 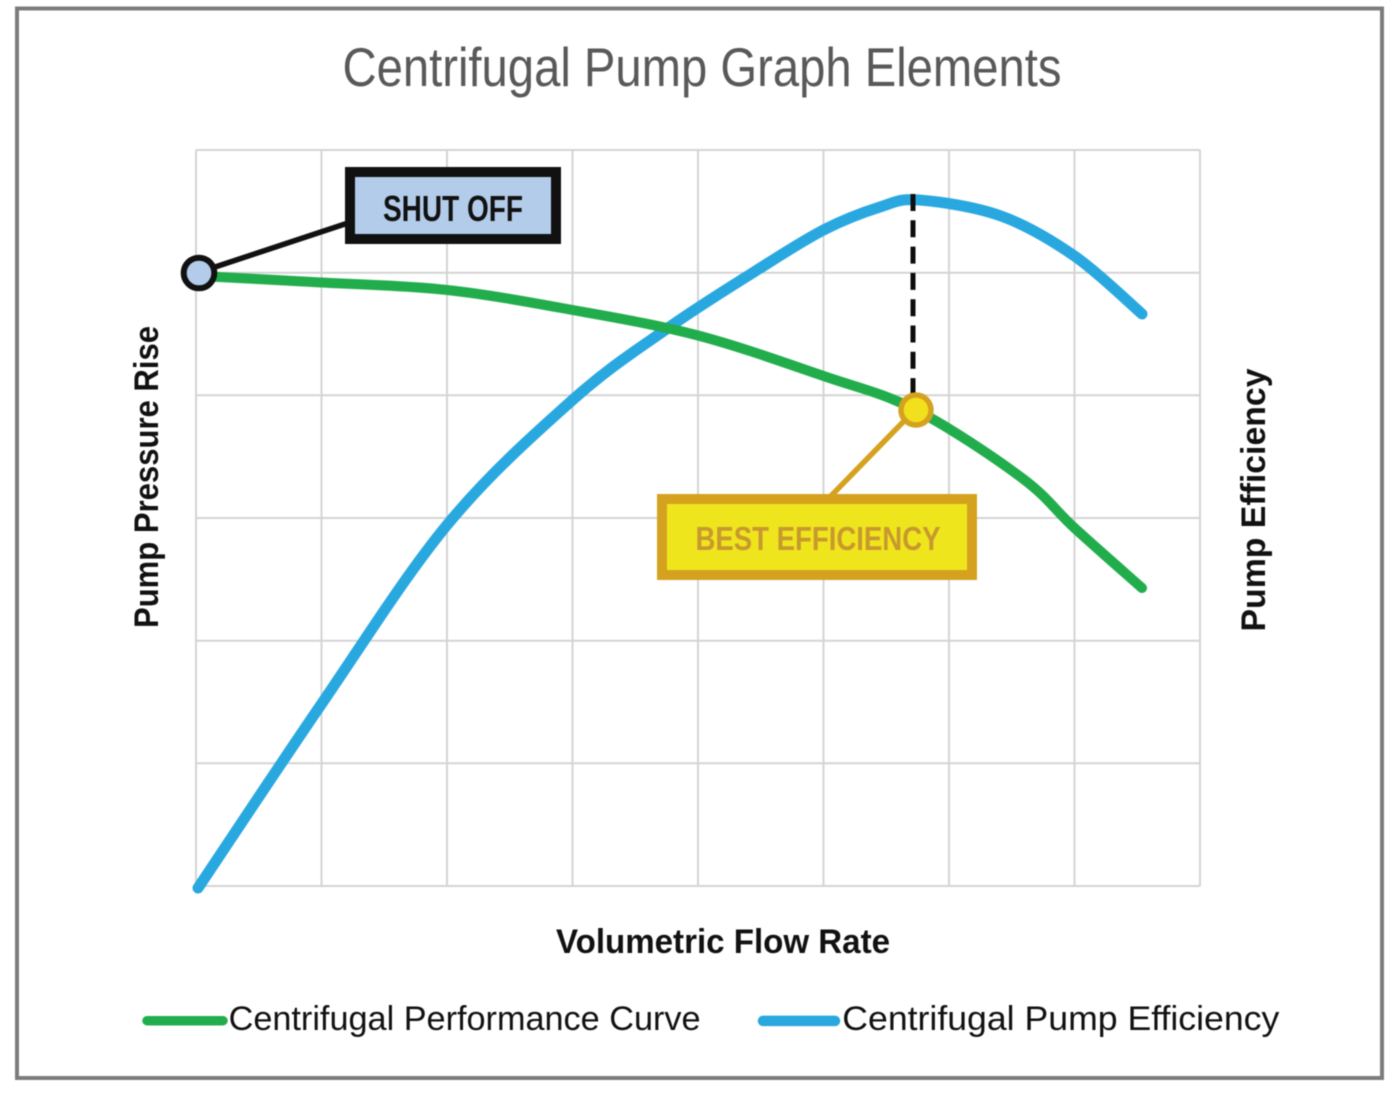 I want to click on svg-text: Centrifugal Performance Curve, so click(x=465, y=1019).